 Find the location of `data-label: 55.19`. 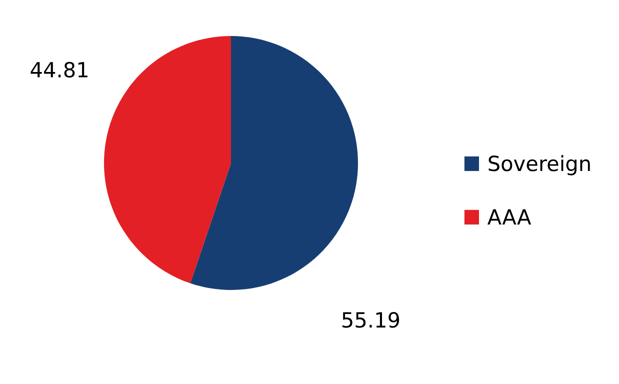

data-label: 55.19 is located at coordinates (371, 320).